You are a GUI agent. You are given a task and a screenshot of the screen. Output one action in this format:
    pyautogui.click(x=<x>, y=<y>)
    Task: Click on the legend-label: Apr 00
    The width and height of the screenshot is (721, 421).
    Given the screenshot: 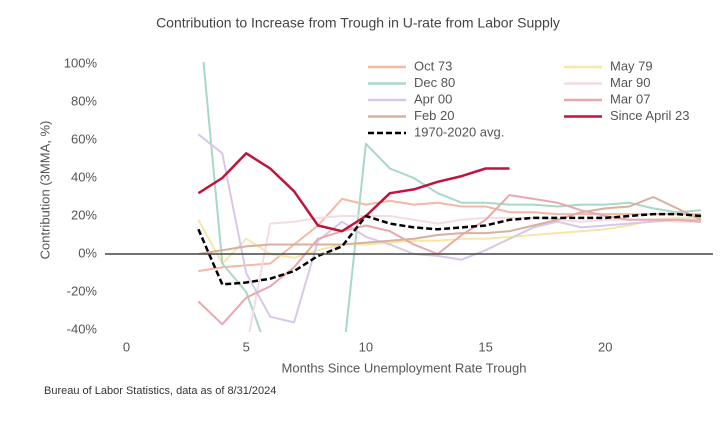 What is the action you would take?
    pyautogui.click(x=433, y=98)
    